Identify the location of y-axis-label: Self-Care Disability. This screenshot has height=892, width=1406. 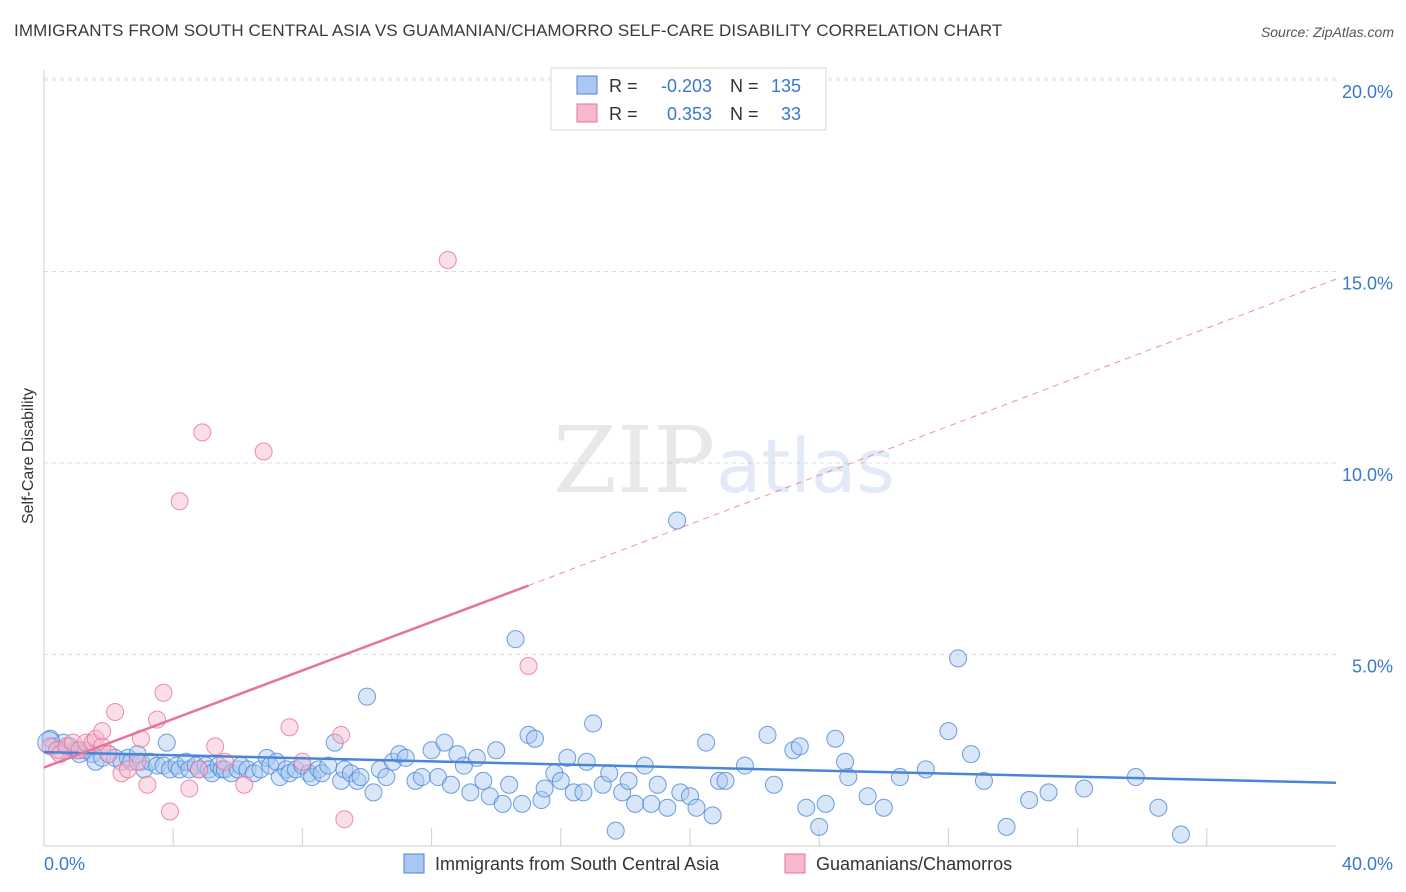
(28, 456).